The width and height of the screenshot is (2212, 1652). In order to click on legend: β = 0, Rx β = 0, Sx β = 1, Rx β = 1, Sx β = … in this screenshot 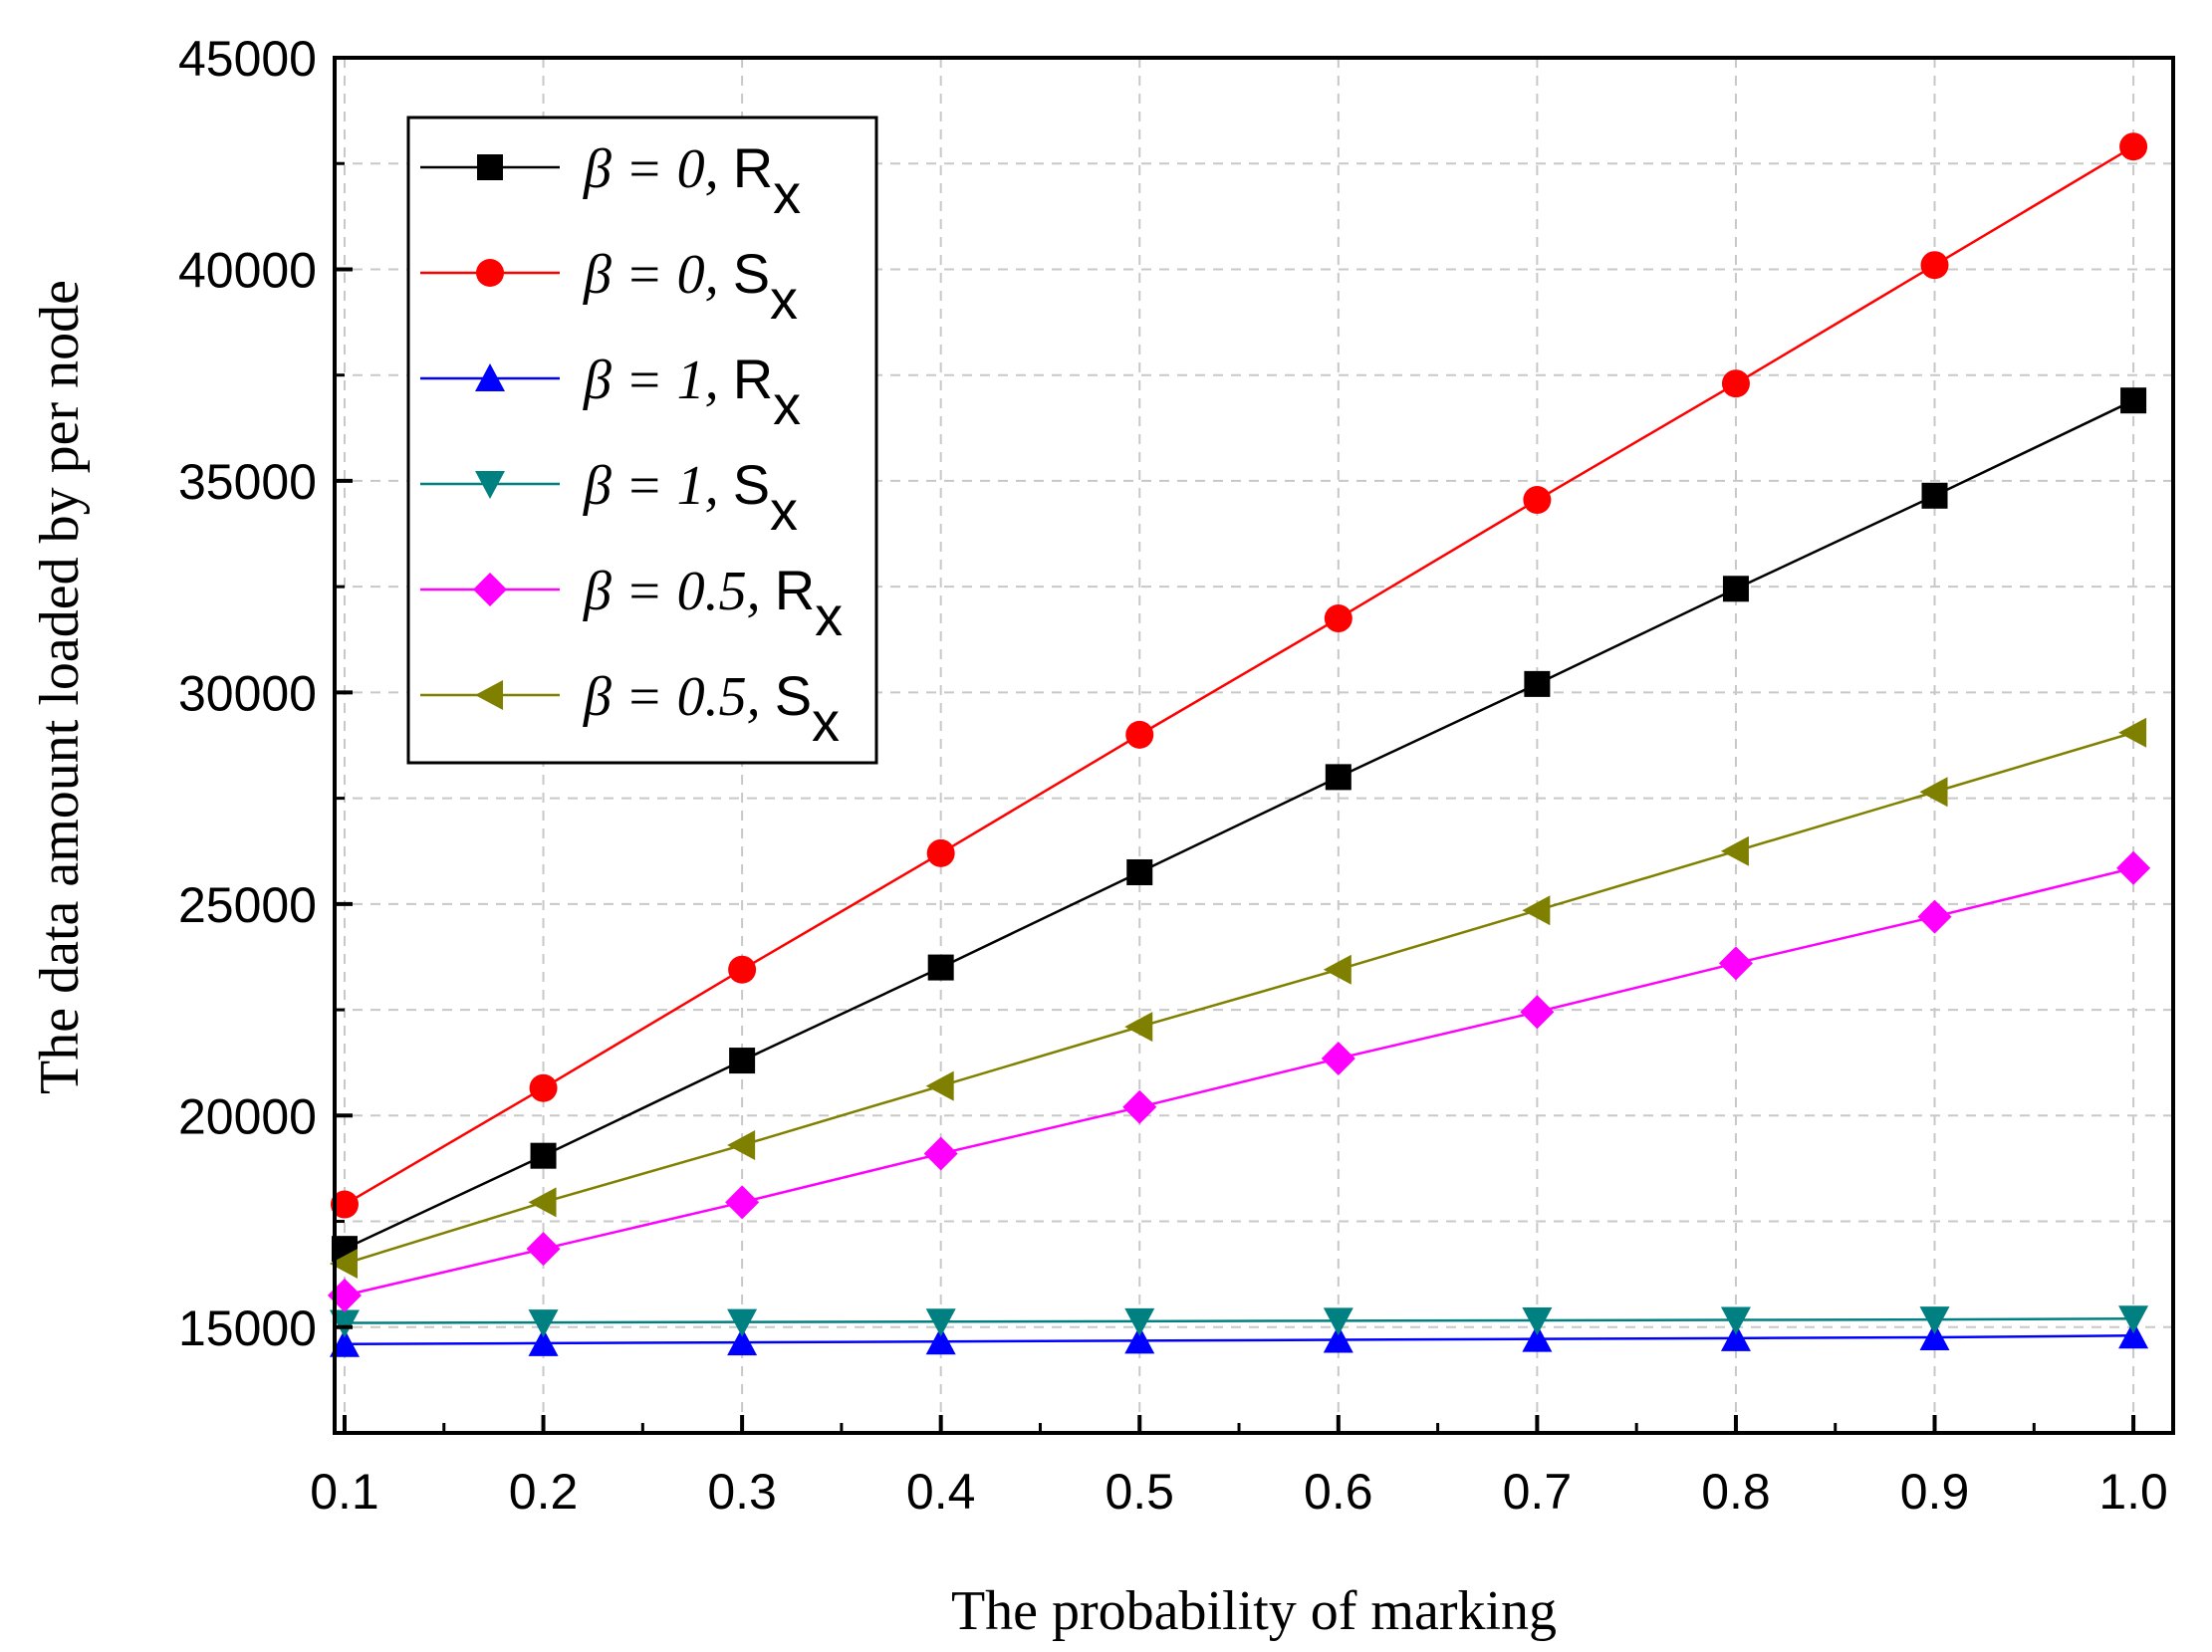, I will do `click(642, 441)`.